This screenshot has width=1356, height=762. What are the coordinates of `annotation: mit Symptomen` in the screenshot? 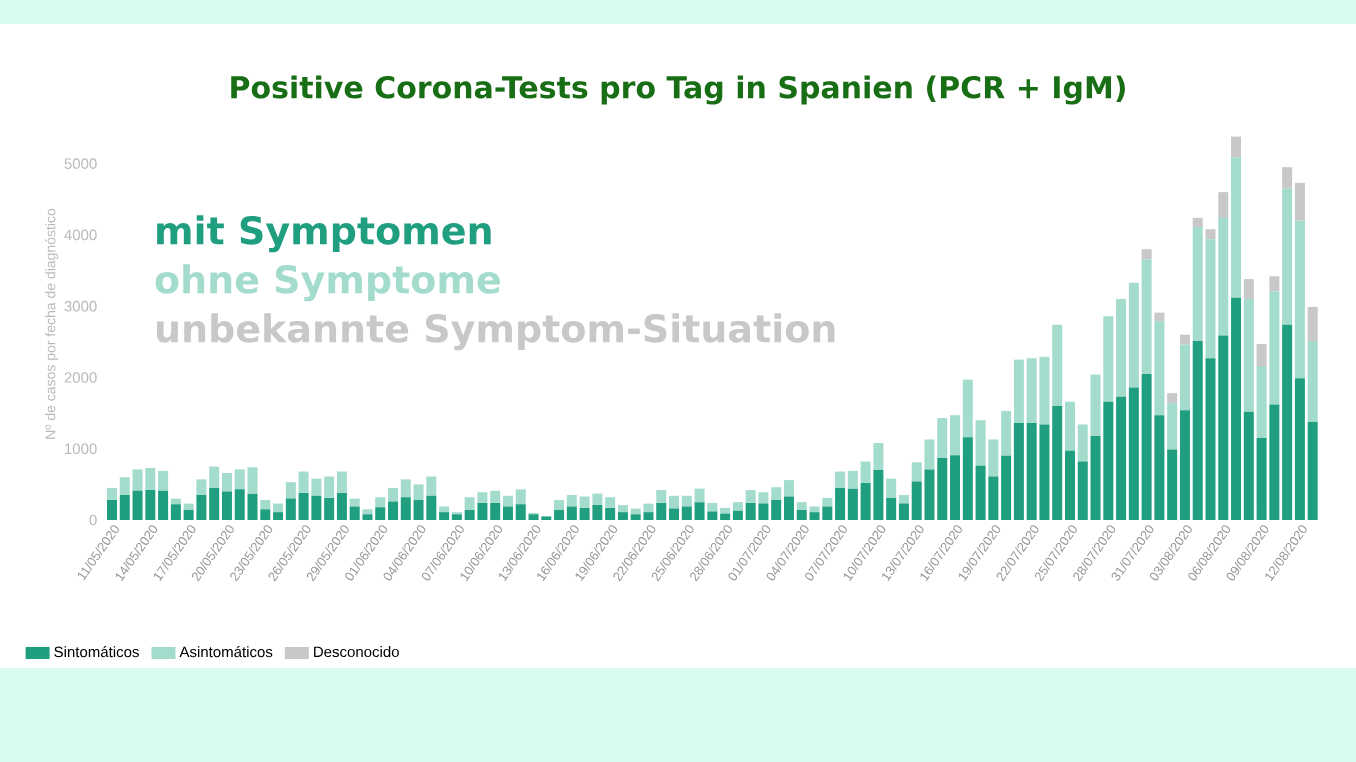 It's located at (324, 234).